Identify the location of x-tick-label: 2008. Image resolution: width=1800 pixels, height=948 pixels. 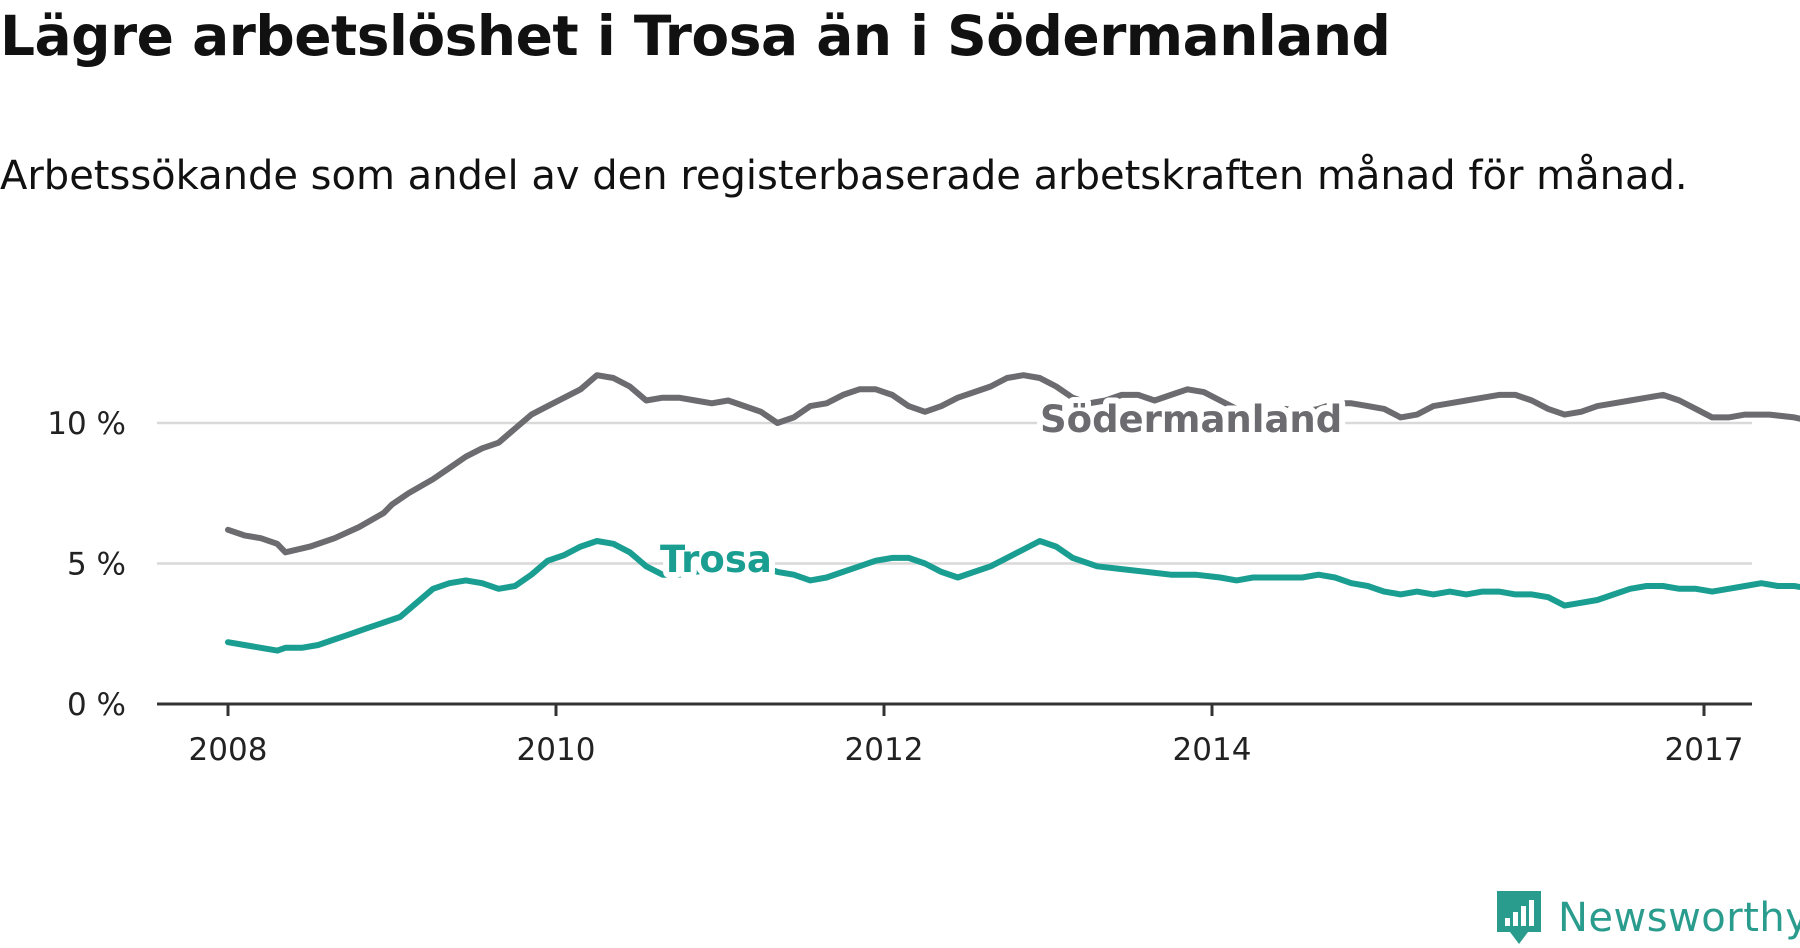
(228, 750).